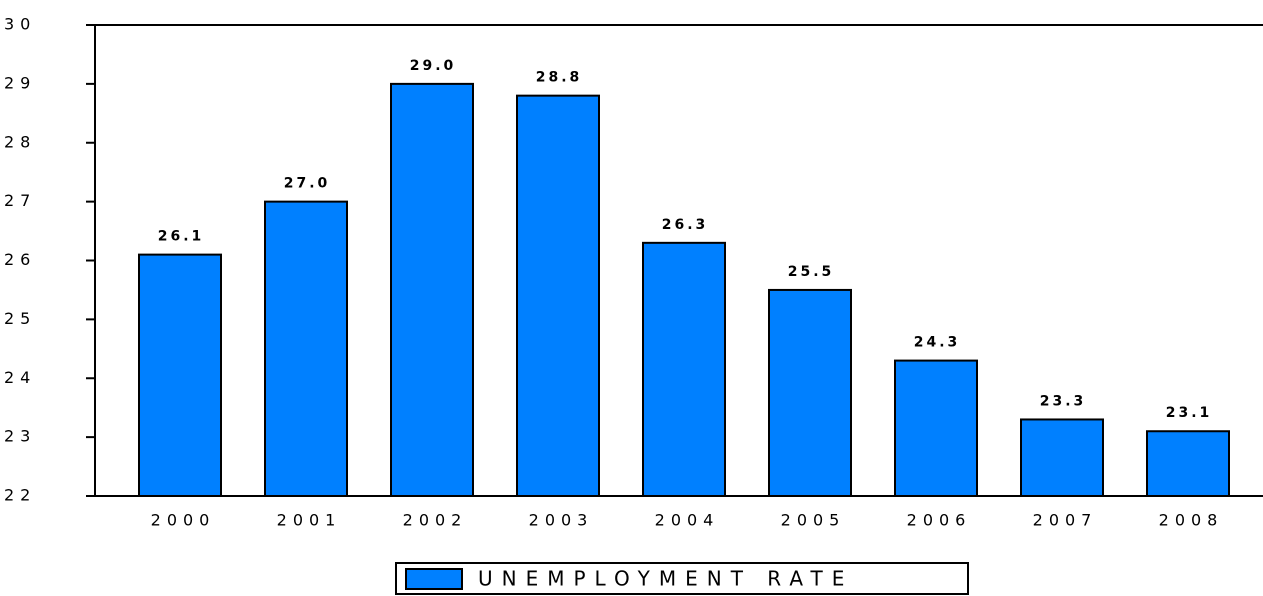 The width and height of the screenshot is (1263, 596). What do you see at coordinates (939, 520) in the screenshot?
I see `x-tick-label: 2006` at bounding box center [939, 520].